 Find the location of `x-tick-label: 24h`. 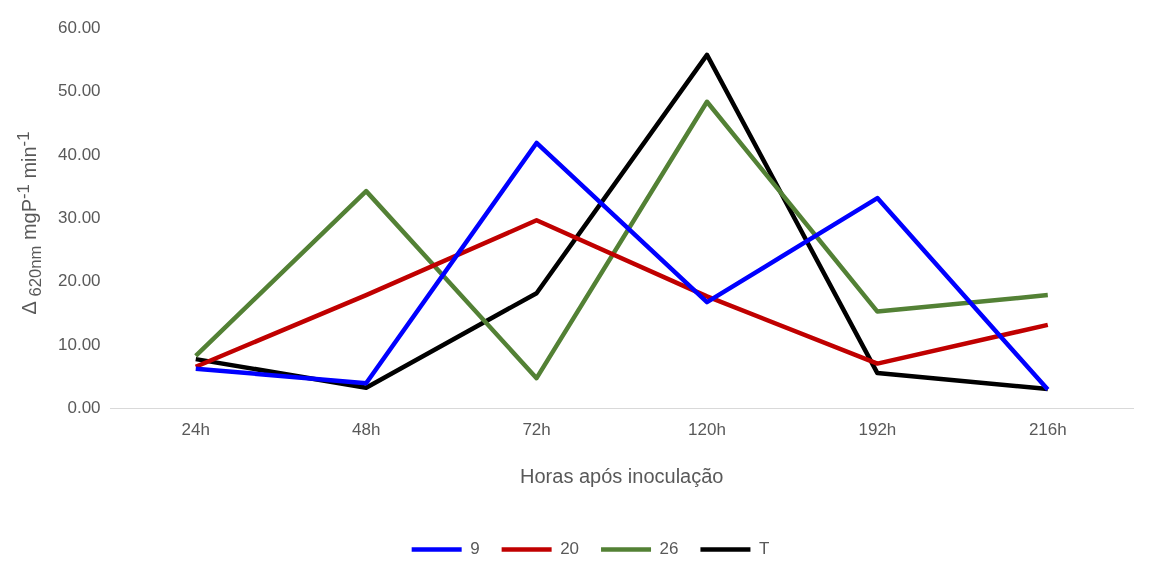

x-tick-label: 24h is located at coordinates (195, 430).